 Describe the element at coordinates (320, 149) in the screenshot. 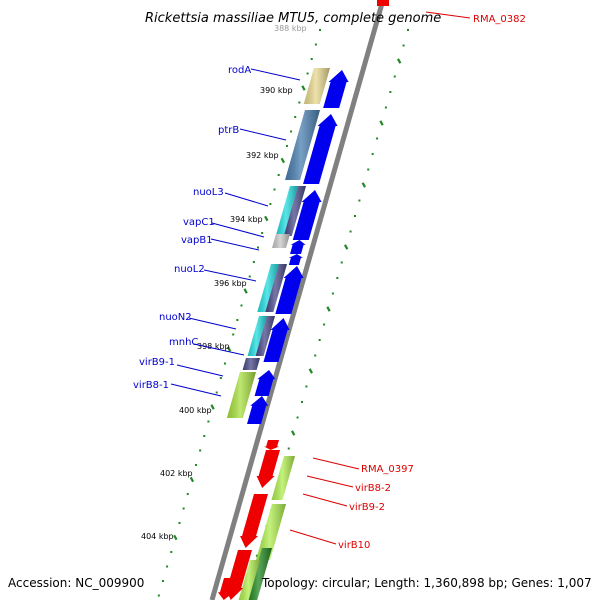

I see `cds-arrow-ptrB` at that location.